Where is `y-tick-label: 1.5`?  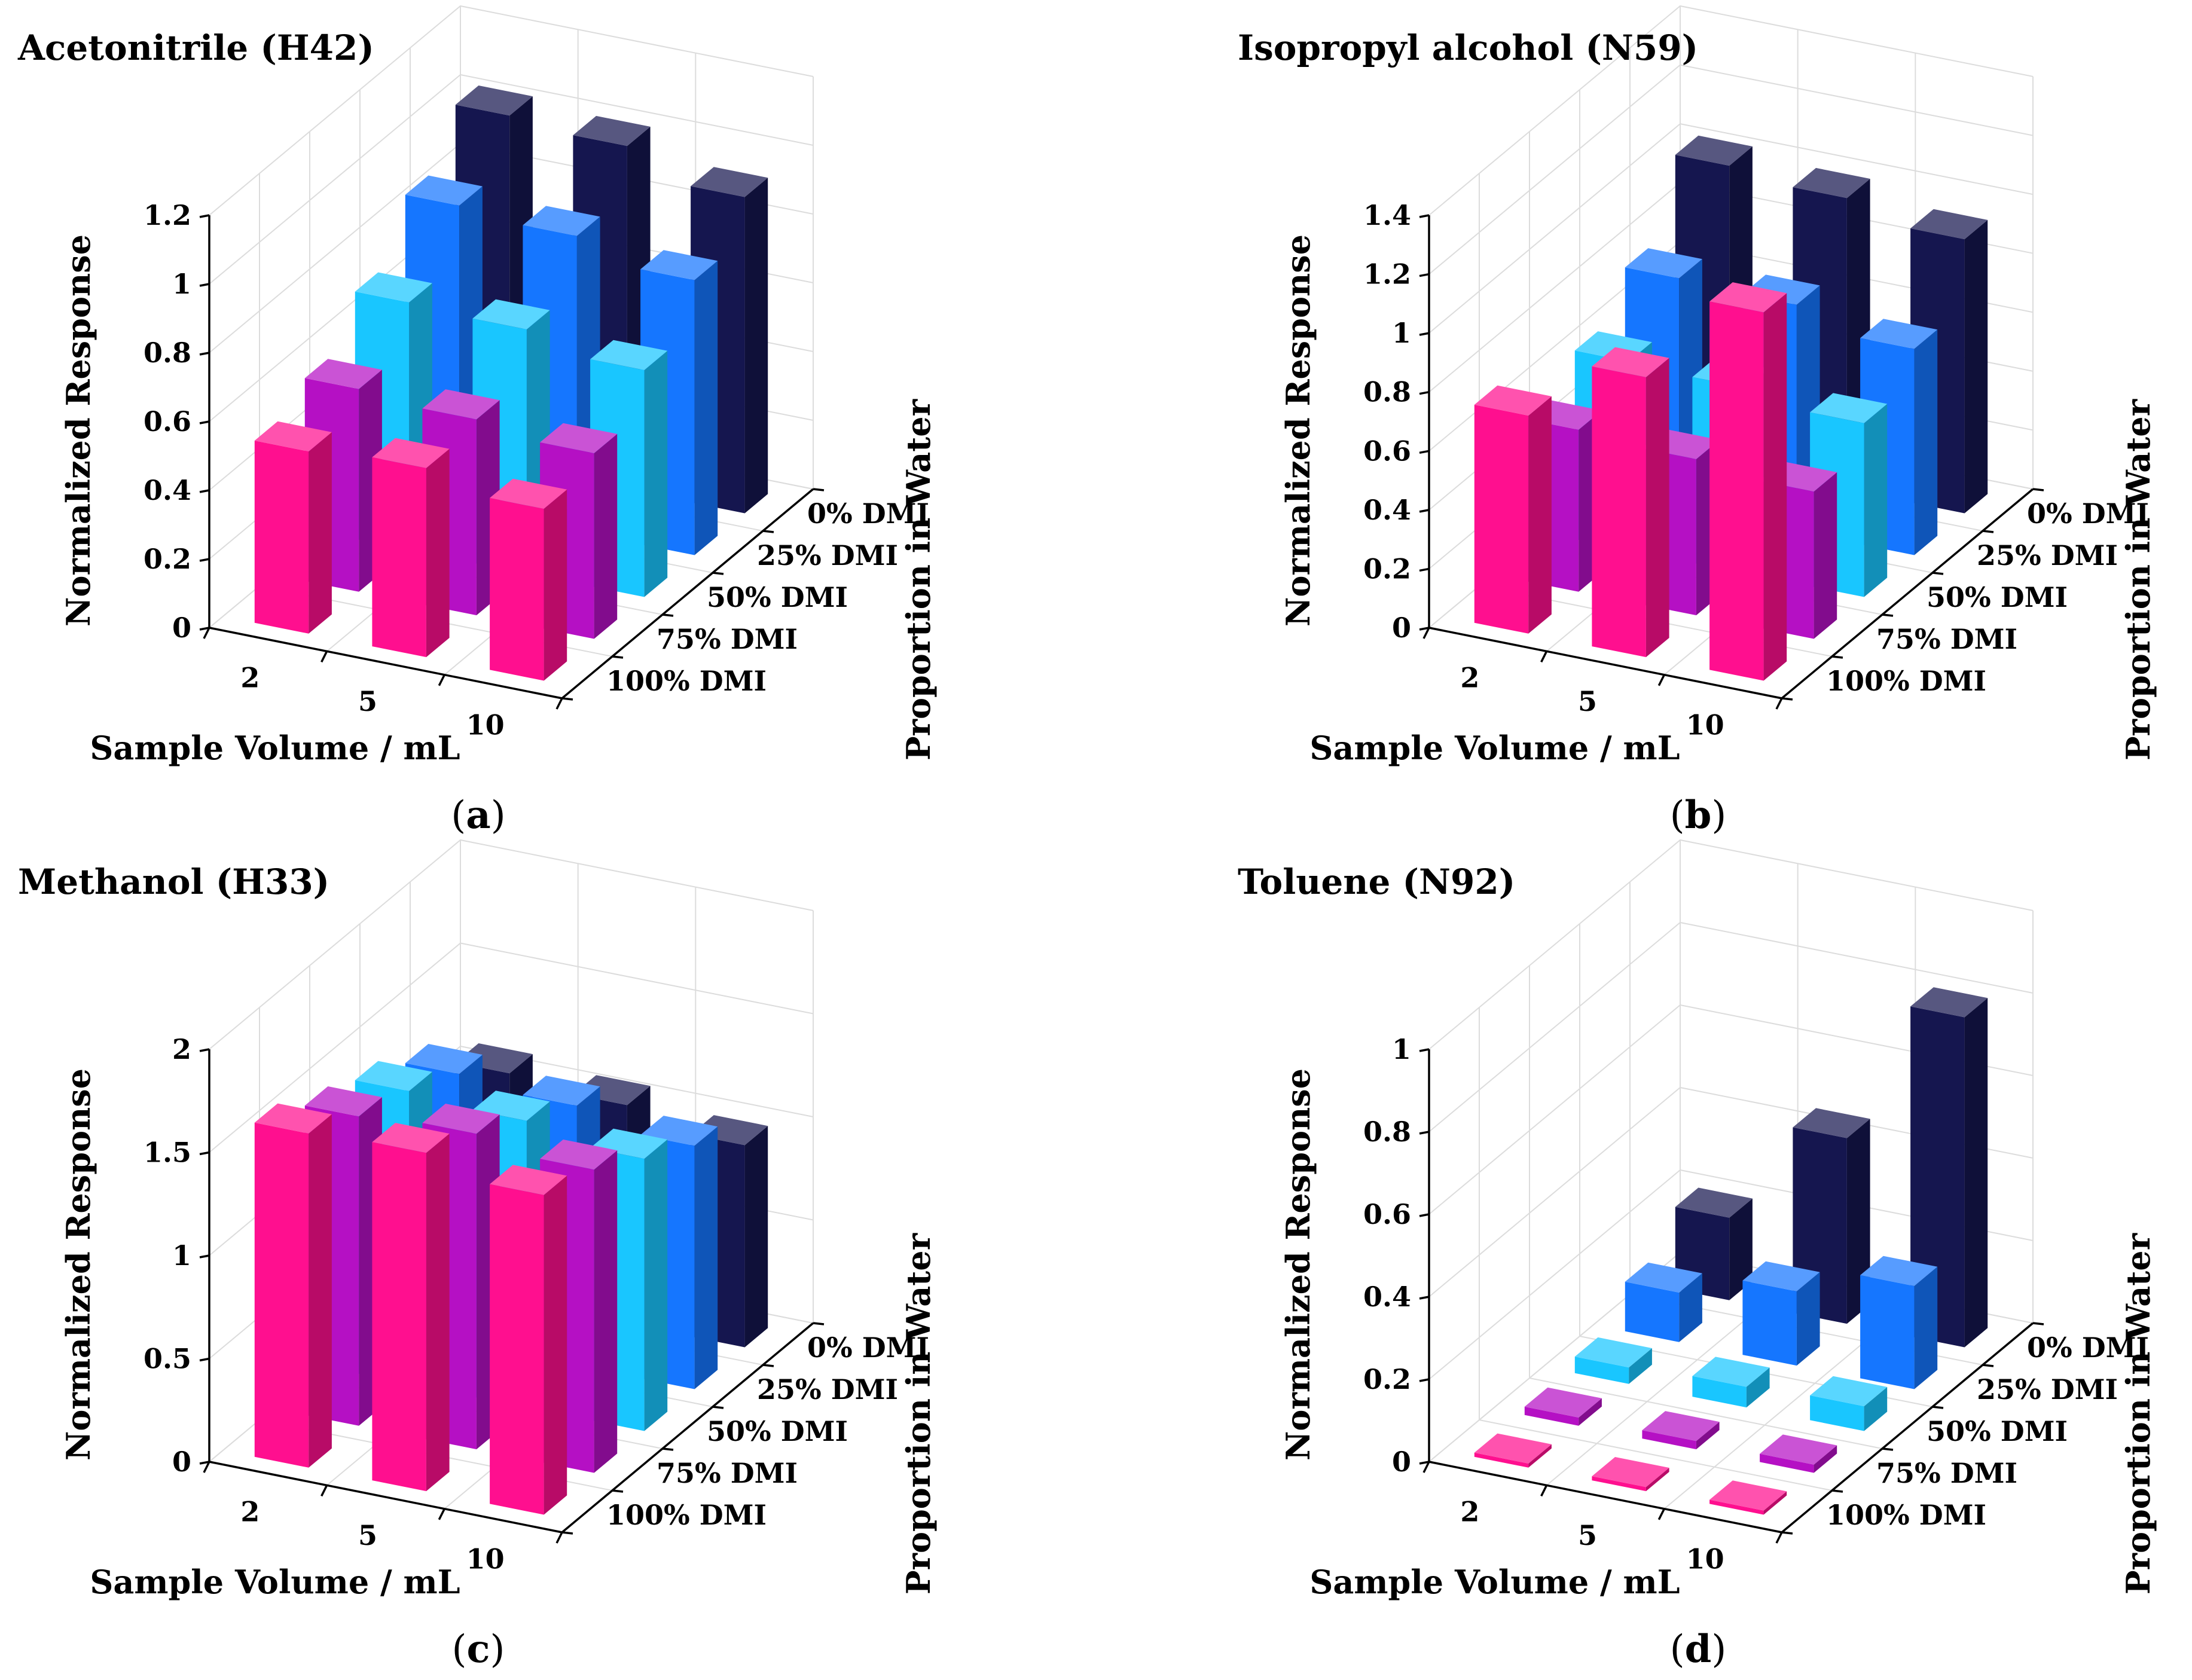 y-tick-label: 1.5 is located at coordinates (168, 1153).